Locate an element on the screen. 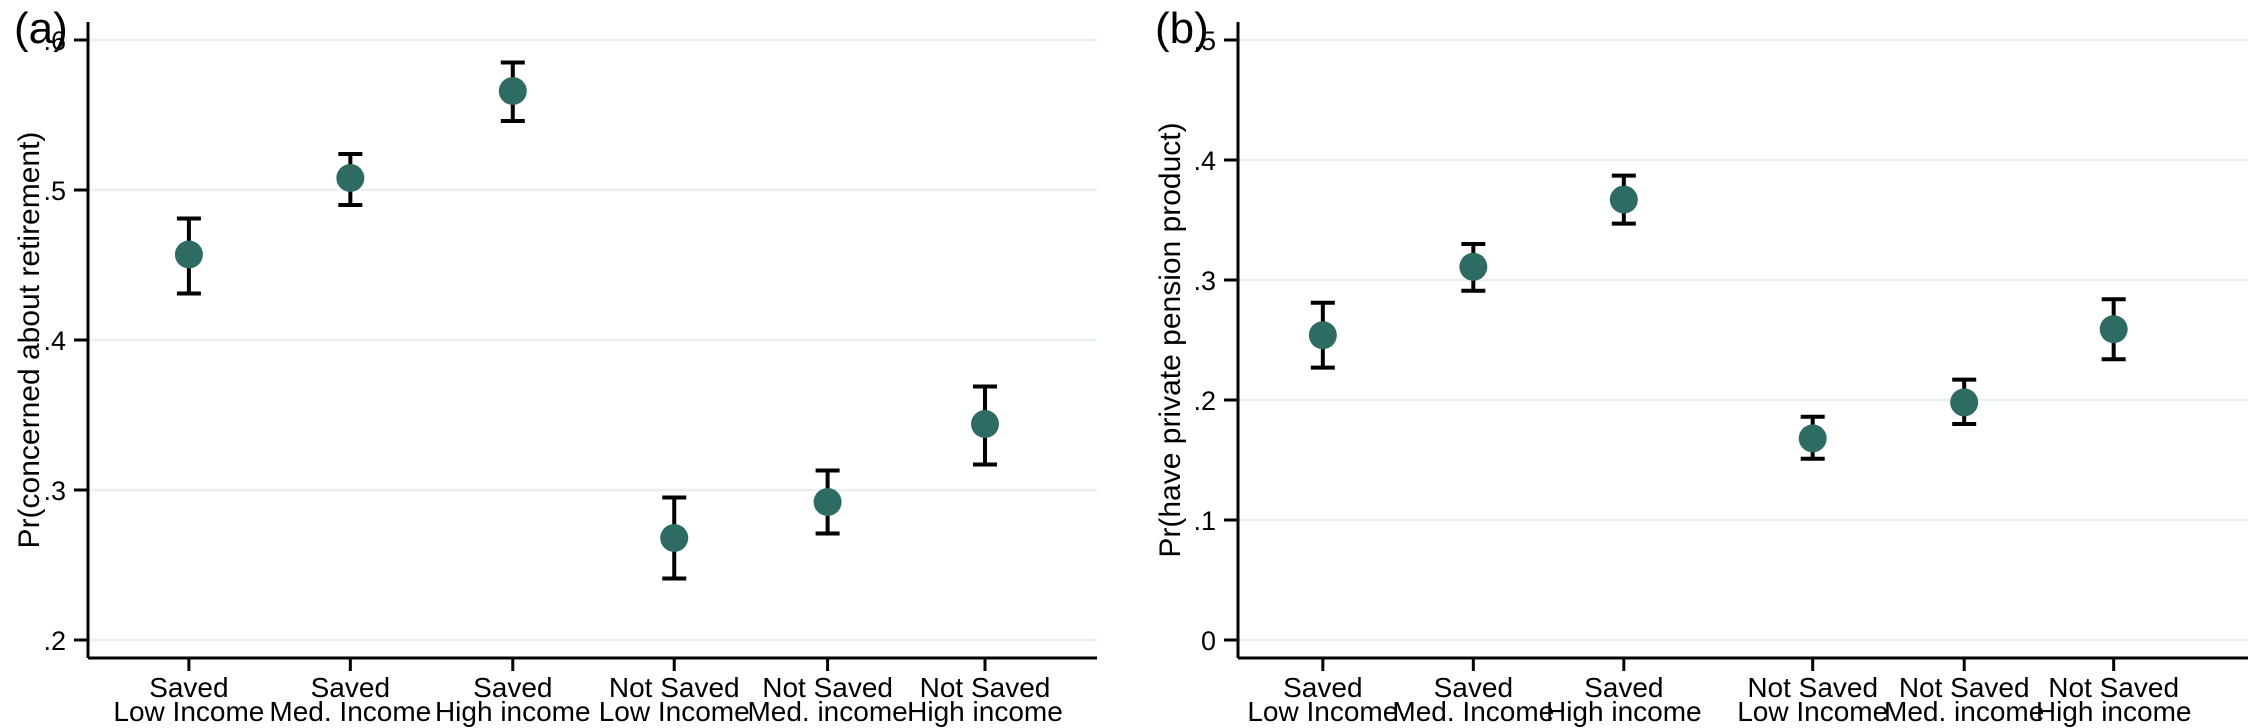  panel-a-label: (a) is located at coordinates (41, 28).